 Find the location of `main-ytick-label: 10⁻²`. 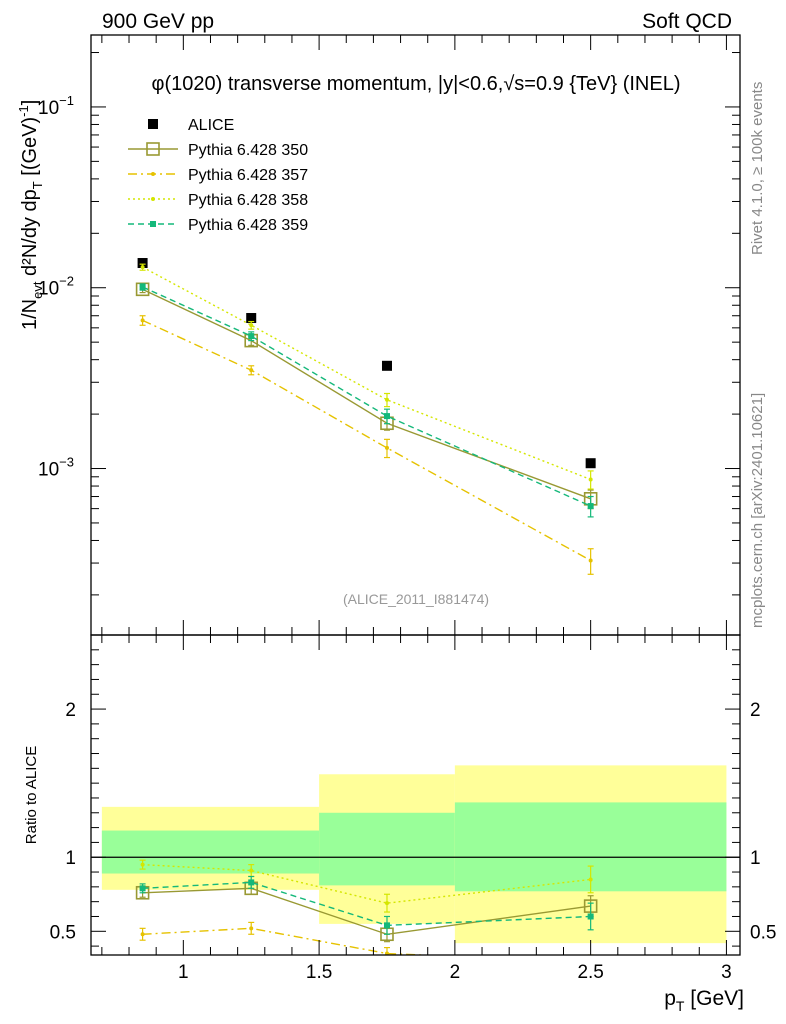

main-ytick-label: 10⁻² is located at coordinates (56, 287).